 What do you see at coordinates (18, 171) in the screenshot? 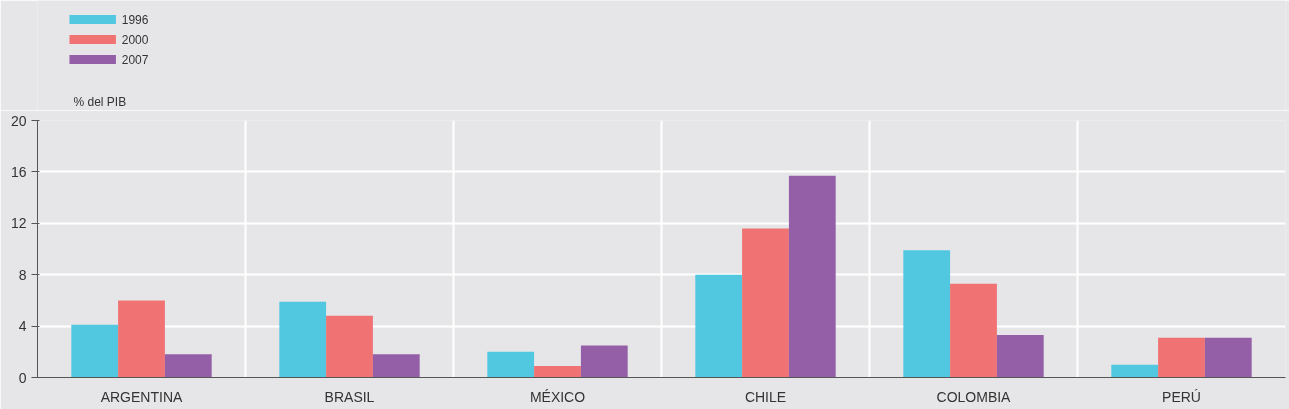
I see `y-tick-label: 16` at bounding box center [18, 171].